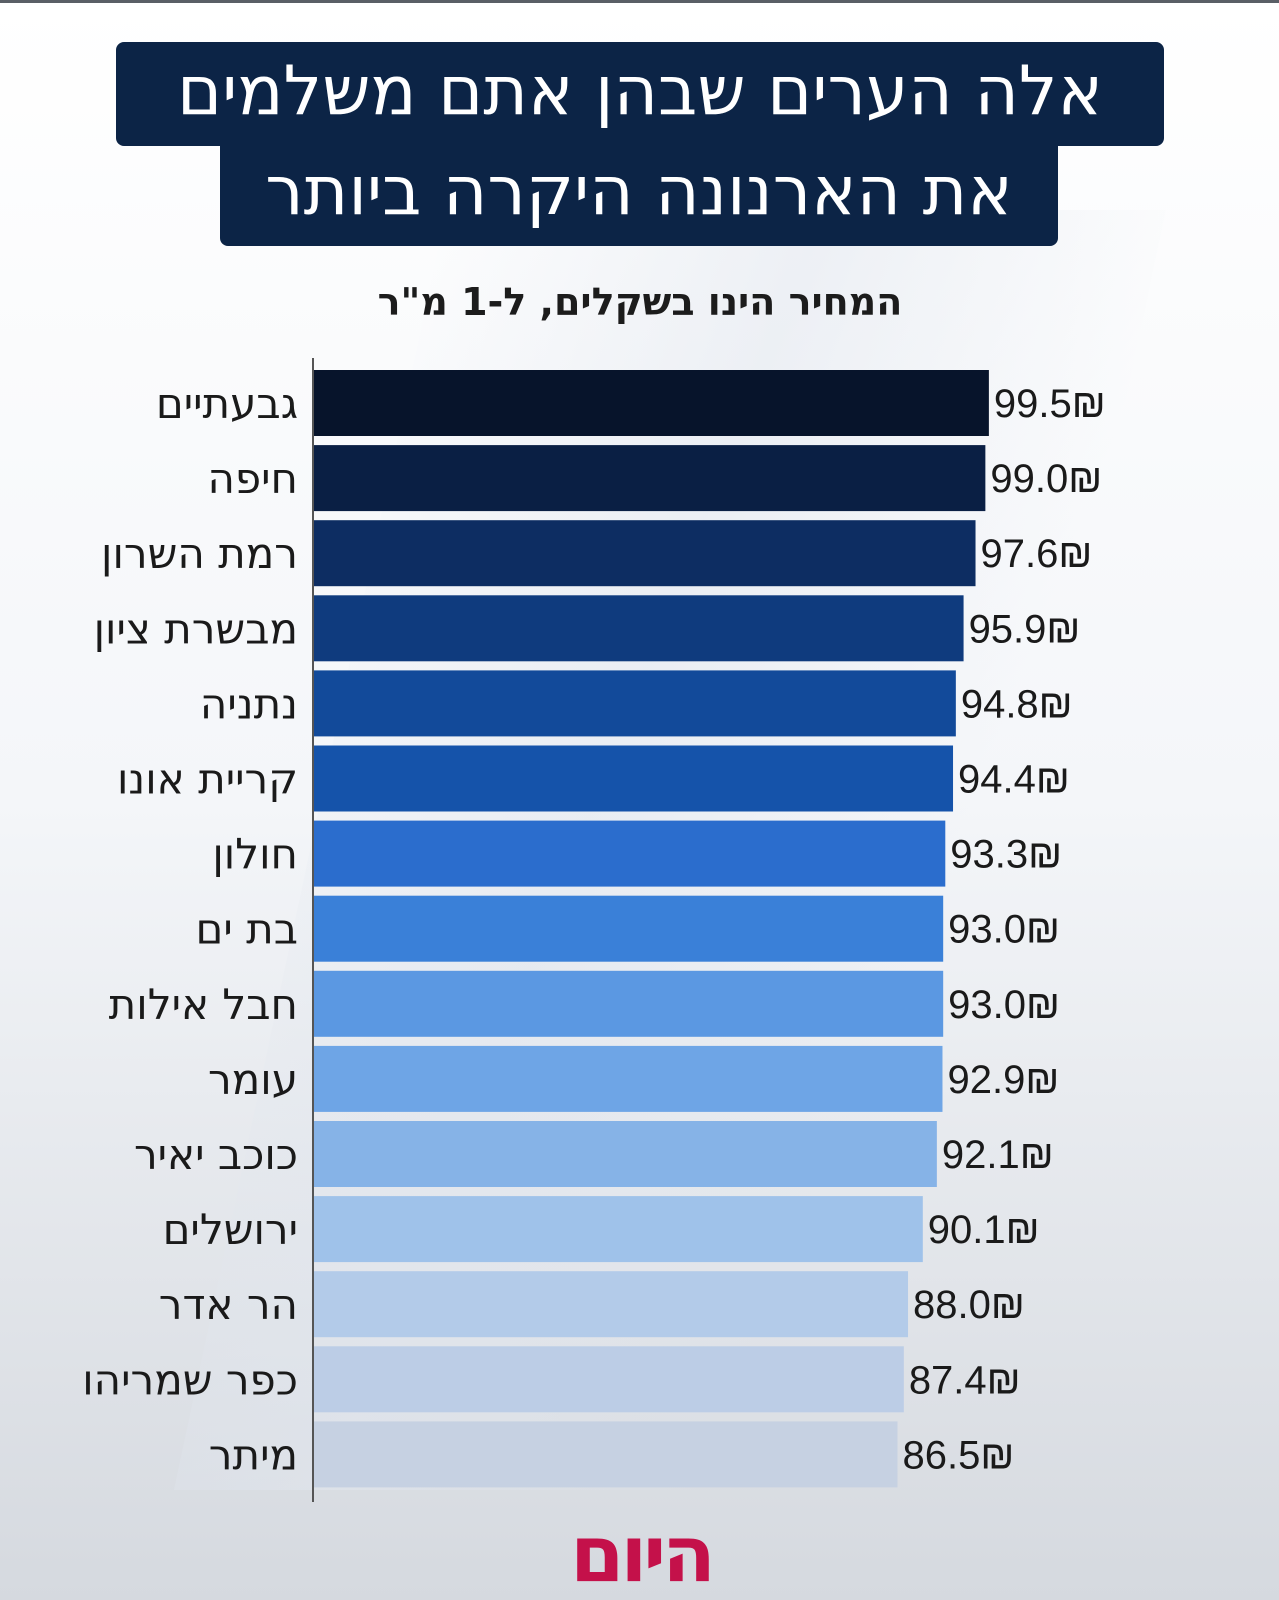 Image resolution: width=1279 pixels, height=1600 pixels. I want to click on brand-logo: היום, so click(643, 1555).